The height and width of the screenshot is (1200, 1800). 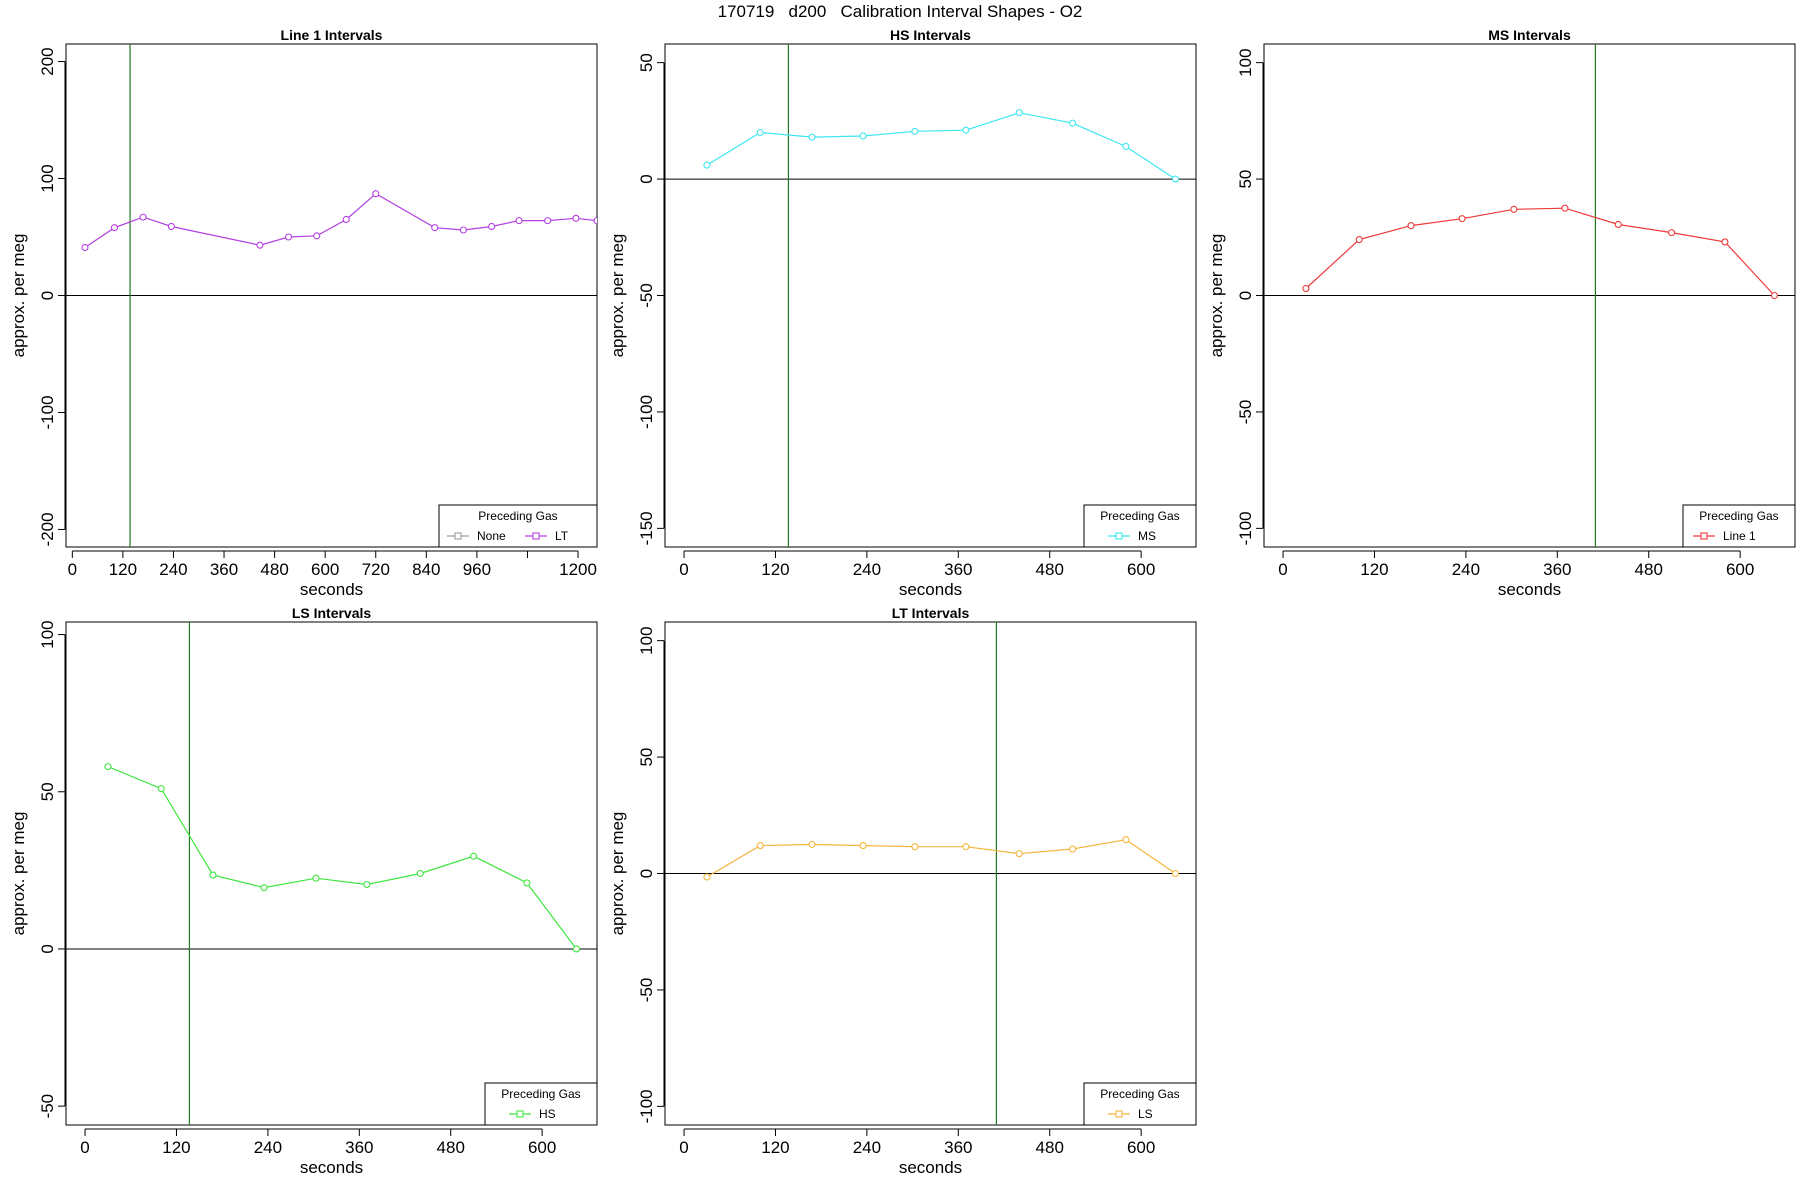 What do you see at coordinates (646, 295) in the screenshot?
I see `hs-y-tick-label: -50` at bounding box center [646, 295].